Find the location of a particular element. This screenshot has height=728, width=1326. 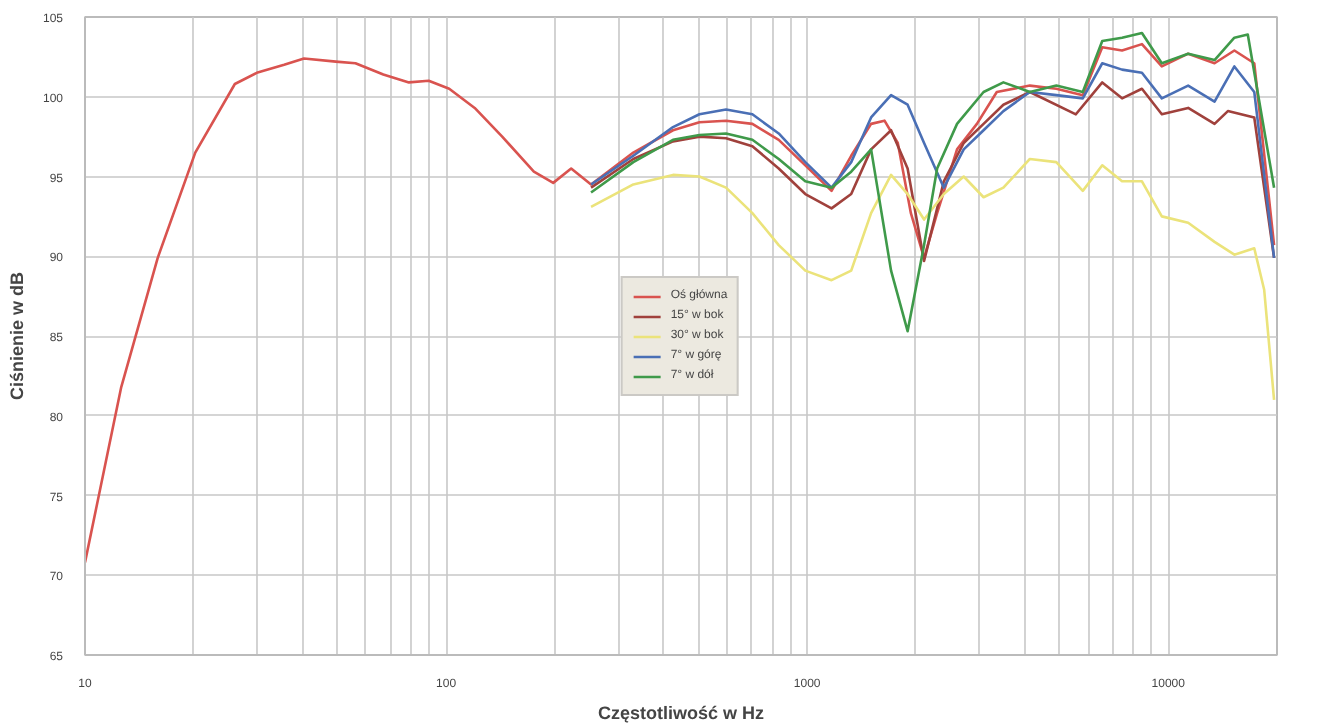

y-axis-title: Ciśnienie w dB is located at coordinates (16, 335).